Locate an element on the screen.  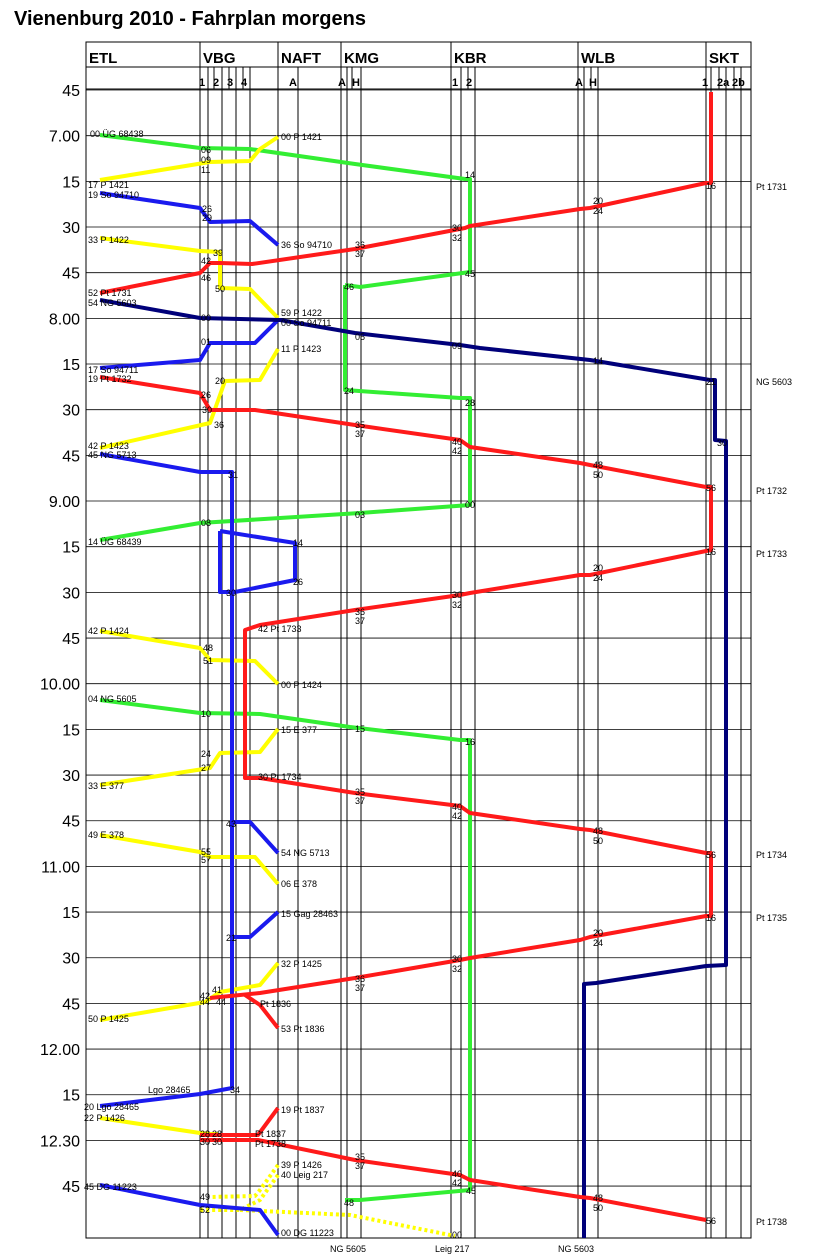
minute-mark: 56 is located at coordinates (711, 855).